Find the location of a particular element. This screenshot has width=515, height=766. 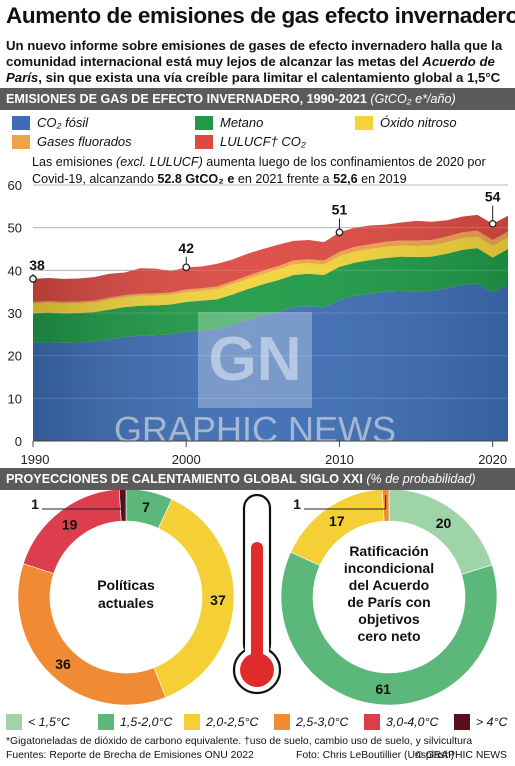

legend-2-0-2-5: 2,0-2,5°C is located at coordinates (221, 722).